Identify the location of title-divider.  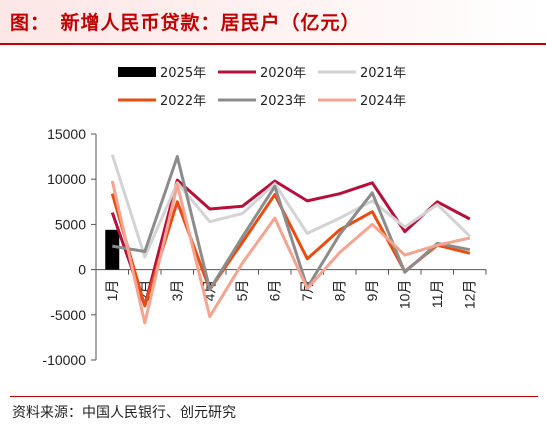
(273, 44).